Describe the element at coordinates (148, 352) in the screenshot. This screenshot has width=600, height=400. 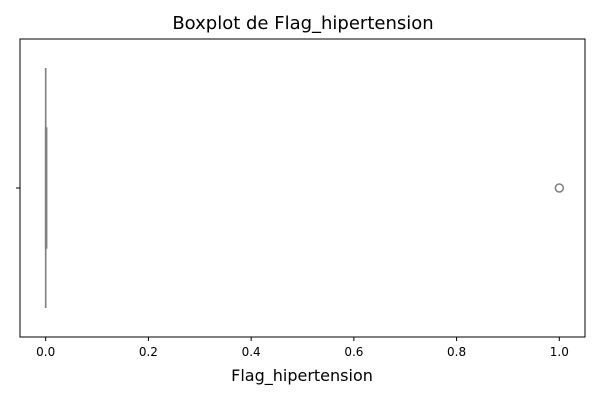
I see `x-tick-label: 0.2` at that location.